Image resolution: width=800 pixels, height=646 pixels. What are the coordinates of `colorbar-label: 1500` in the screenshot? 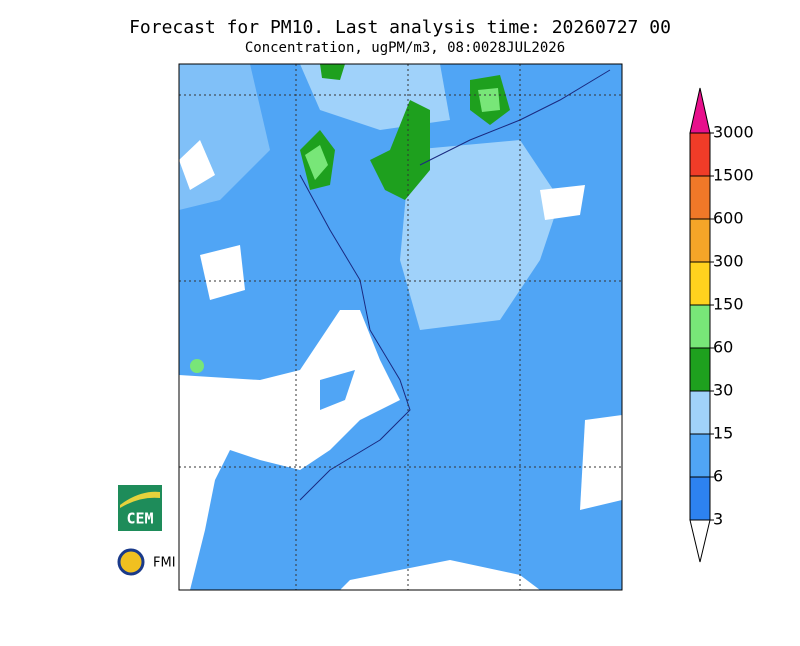 It's located at (733, 175).